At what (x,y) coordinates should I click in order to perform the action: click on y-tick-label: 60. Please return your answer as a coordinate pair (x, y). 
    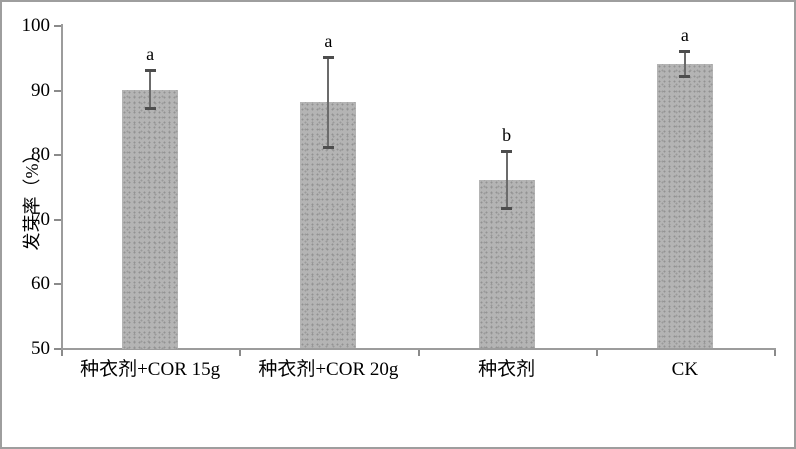
    Looking at the image, I should click on (40, 283).